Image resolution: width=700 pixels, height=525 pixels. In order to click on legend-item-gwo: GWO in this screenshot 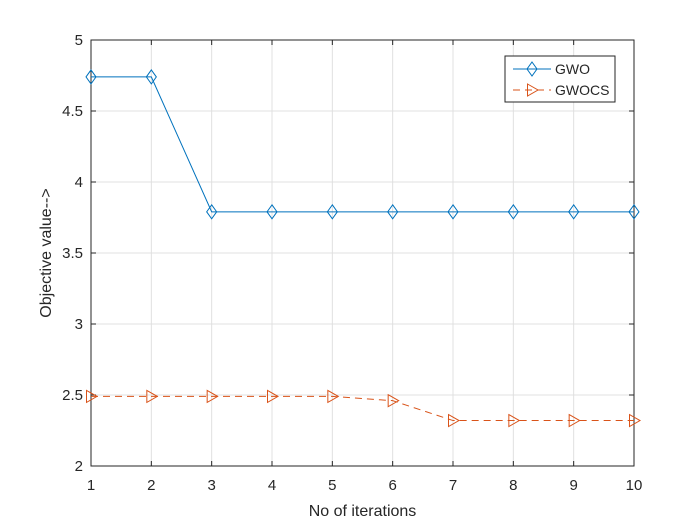, I will do `click(551, 69)`.